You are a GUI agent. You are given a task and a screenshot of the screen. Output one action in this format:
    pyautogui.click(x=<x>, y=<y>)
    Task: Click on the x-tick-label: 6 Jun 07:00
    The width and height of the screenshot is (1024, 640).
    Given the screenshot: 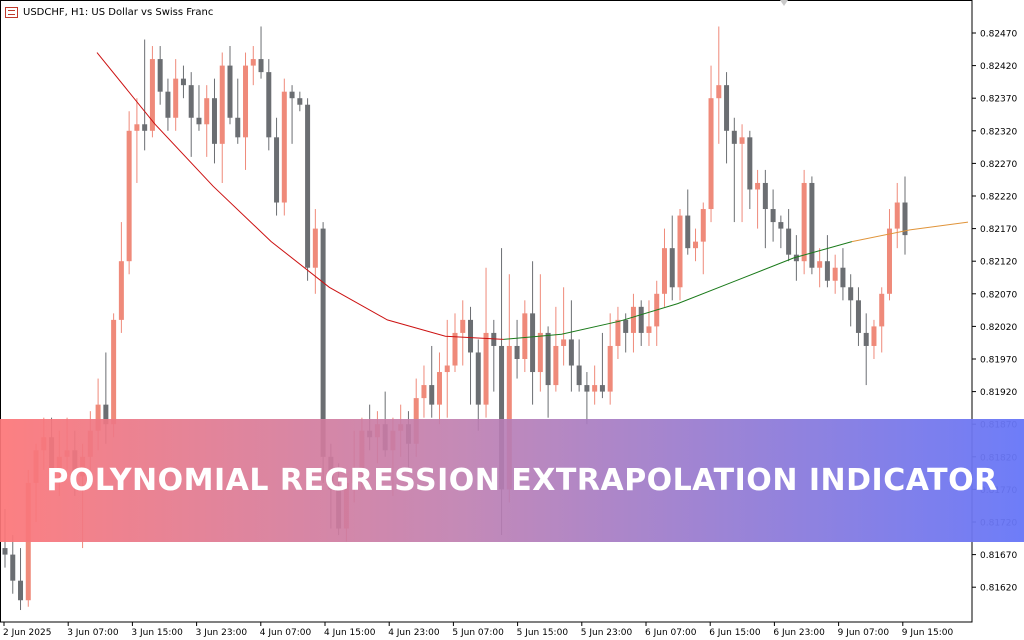 What is the action you would take?
    pyautogui.click(x=671, y=633)
    